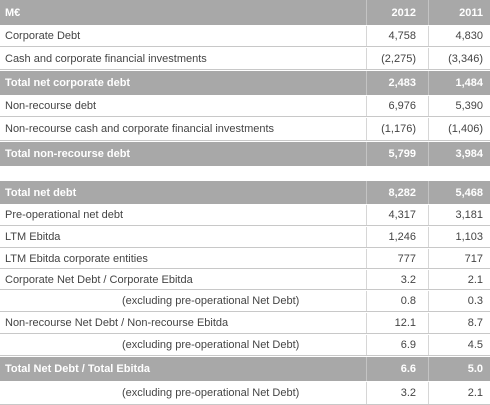 This screenshot has width=490, height=405. I want to click on row-label: Pre-operational net debt, so click(64, 215).